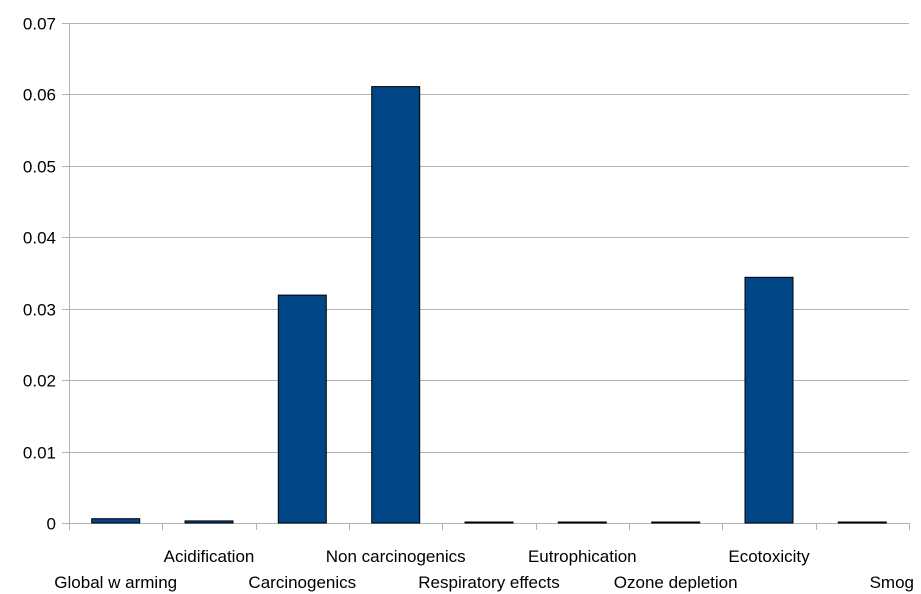 This screenshot has width=921, height=594. I want to click on y-tick-label: 0.06, so click(39, 95).